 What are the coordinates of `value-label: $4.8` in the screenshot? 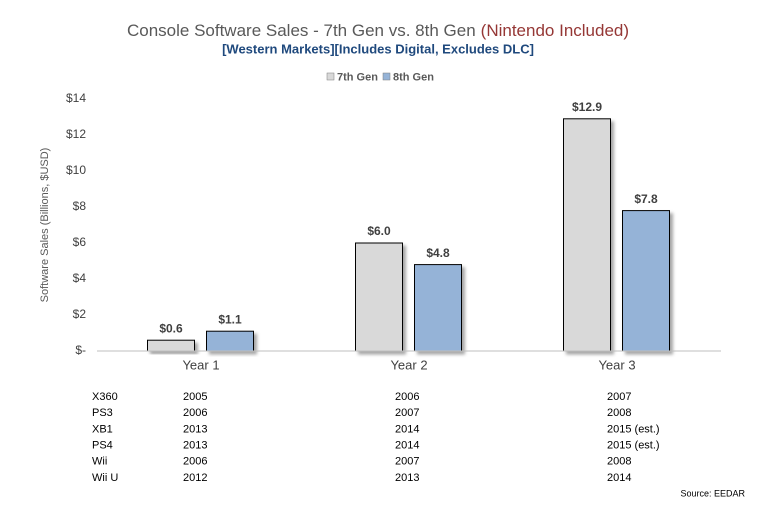 It's located at (438, 253).